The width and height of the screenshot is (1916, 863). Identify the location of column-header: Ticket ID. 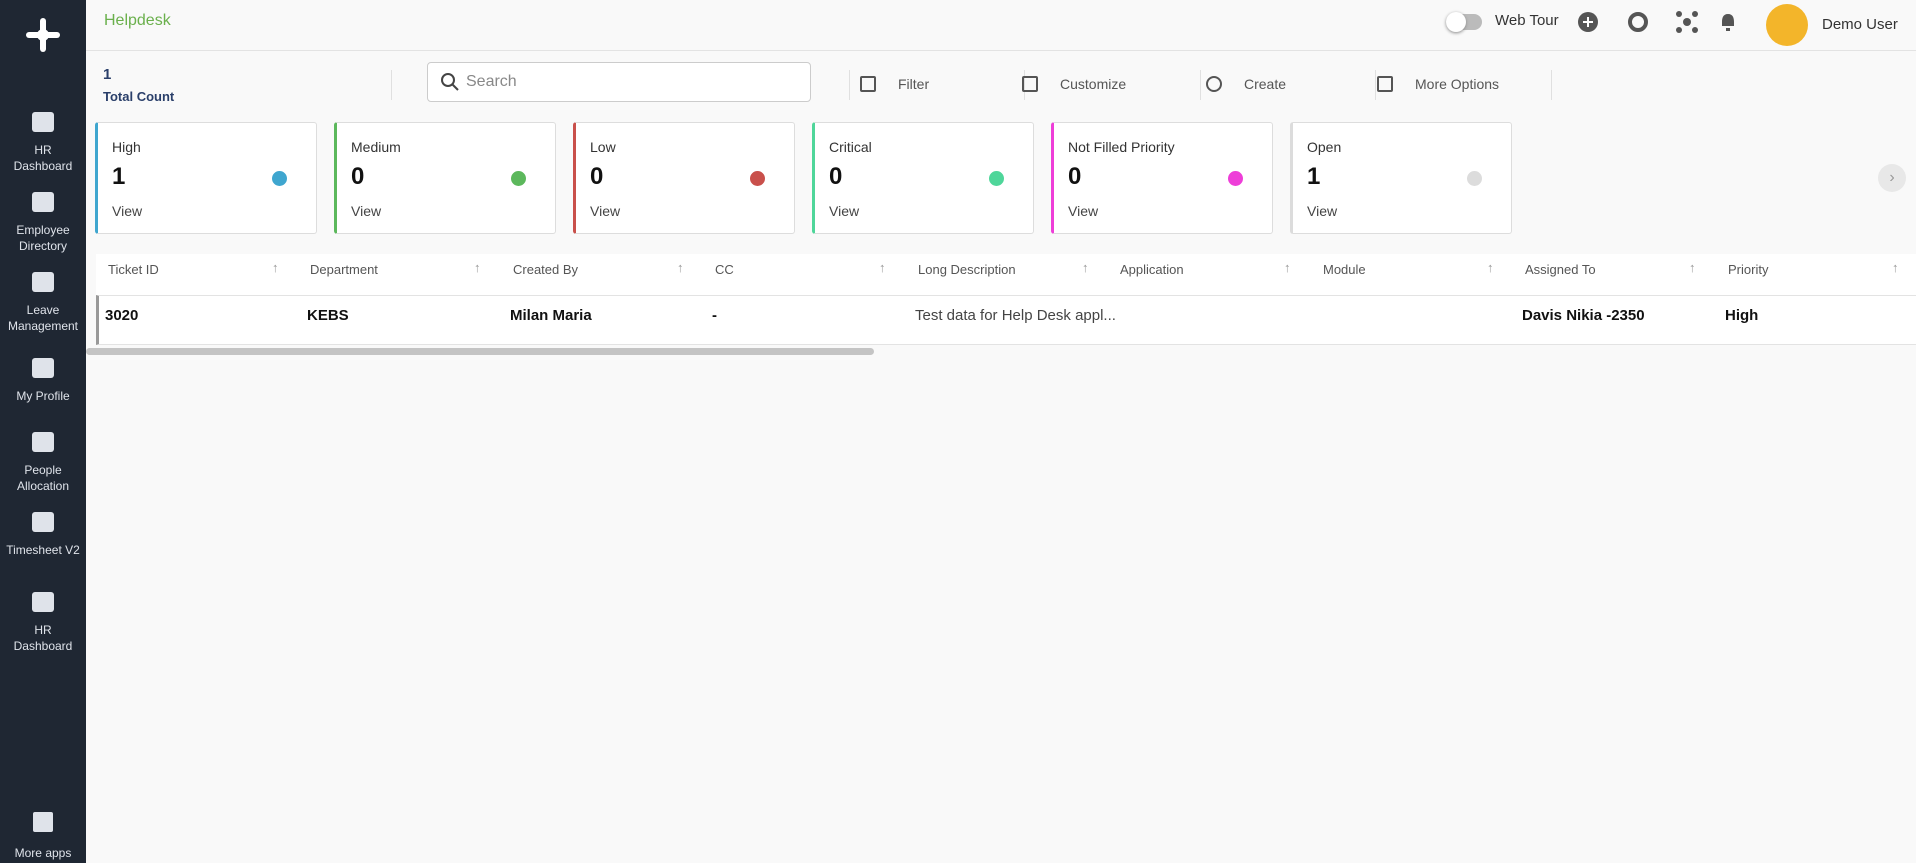
(133, 269).